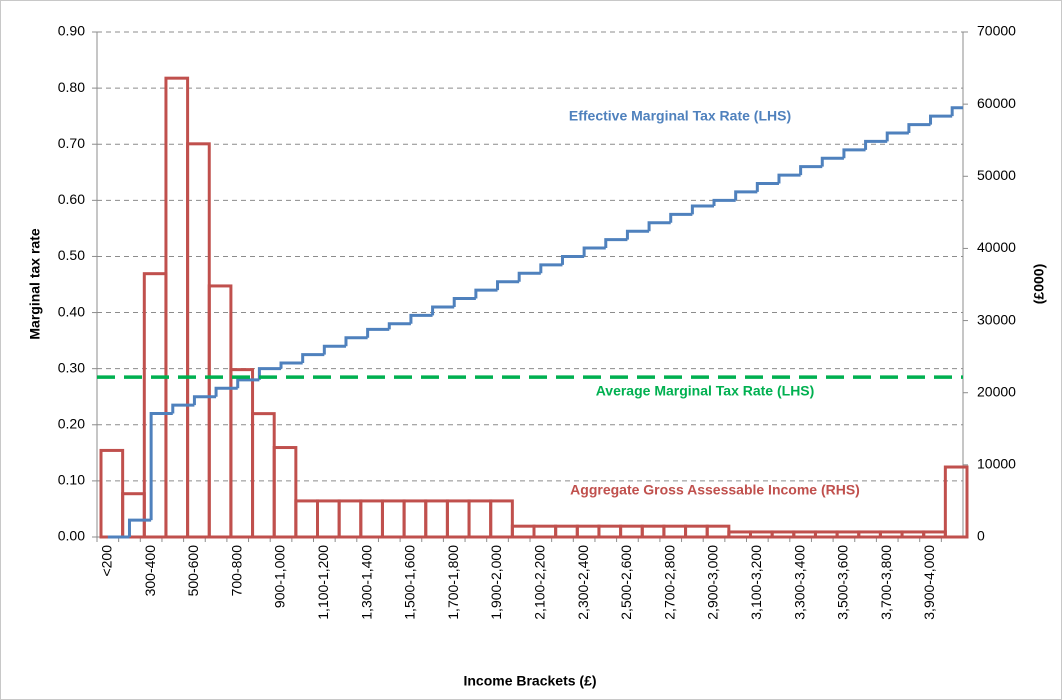 This screenshot has height=700, width=1062. What do you see at coordinates (756, 582) in the screenshot?
I see `x-tick-label: 3,100-3,200` at bounding box center [756, 582].